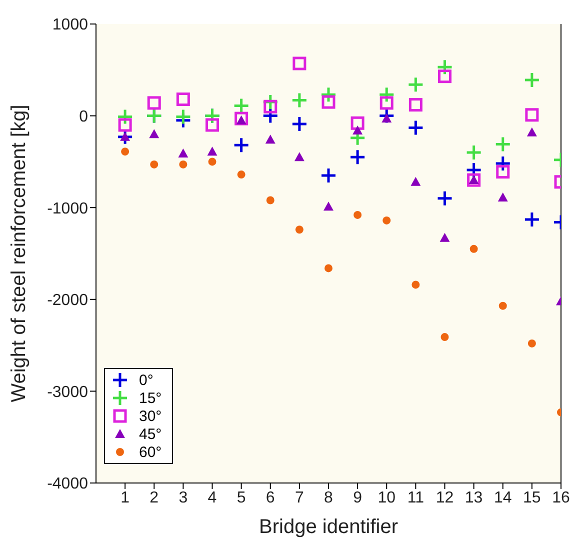 Image resolution: width=575 pixels, height=543 pixels. I want to click on legend-label: 30°, so click(150, 416).